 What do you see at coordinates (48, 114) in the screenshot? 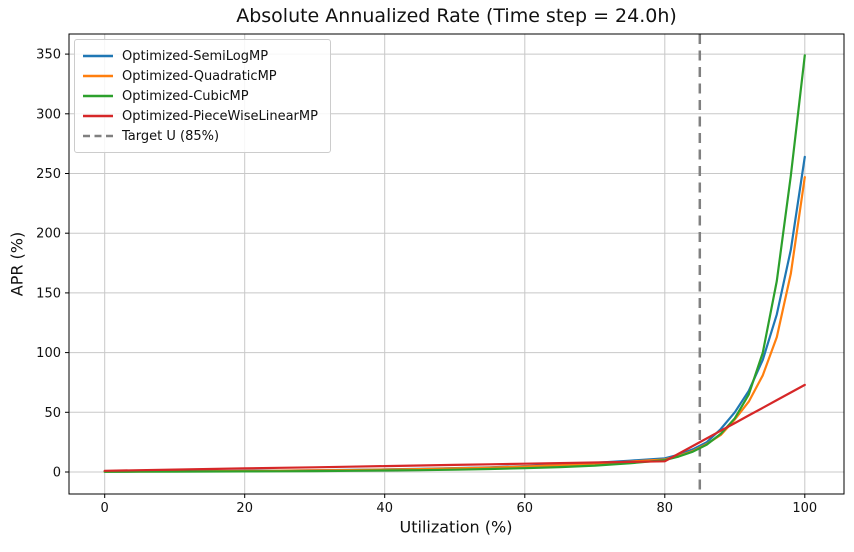
I see `y-tick-label: 300` at bounding box center [48, 114].